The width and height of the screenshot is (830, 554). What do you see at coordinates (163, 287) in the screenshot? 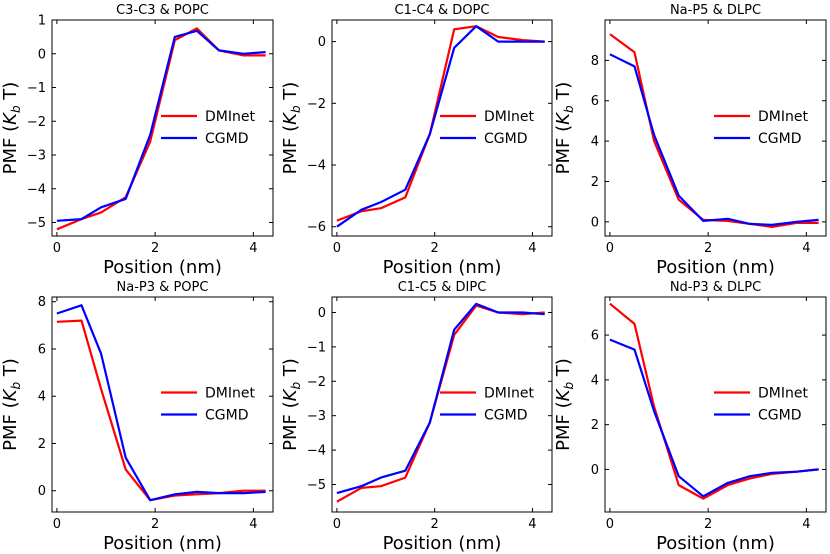
I see `subplot-title: Na-P3 & POPC` at bounding box center [163, 287].